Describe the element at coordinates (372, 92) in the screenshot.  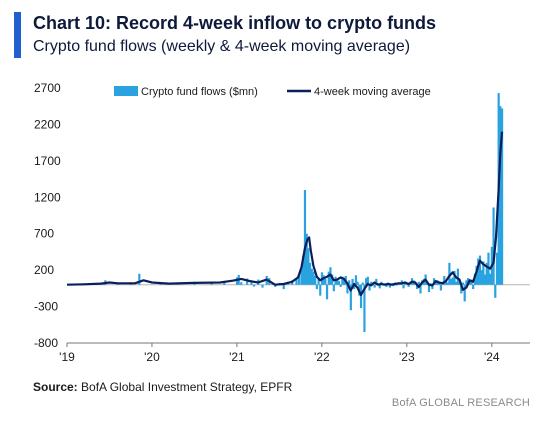
I see `legend-label-line: 4-week moving average` at that location.